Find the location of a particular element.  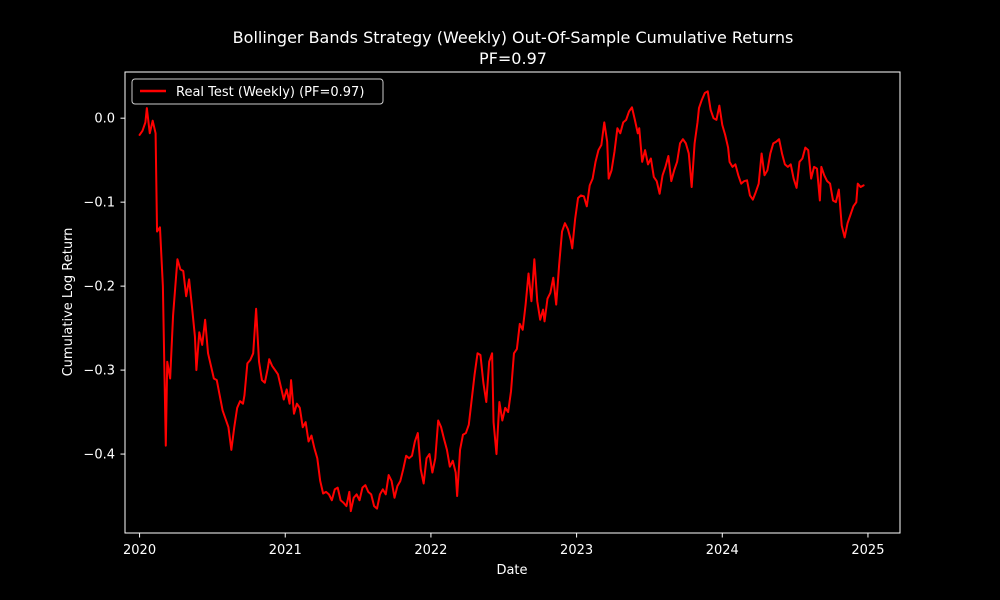

y-tick-label: −0.4 is located at coordinates (99, 455).